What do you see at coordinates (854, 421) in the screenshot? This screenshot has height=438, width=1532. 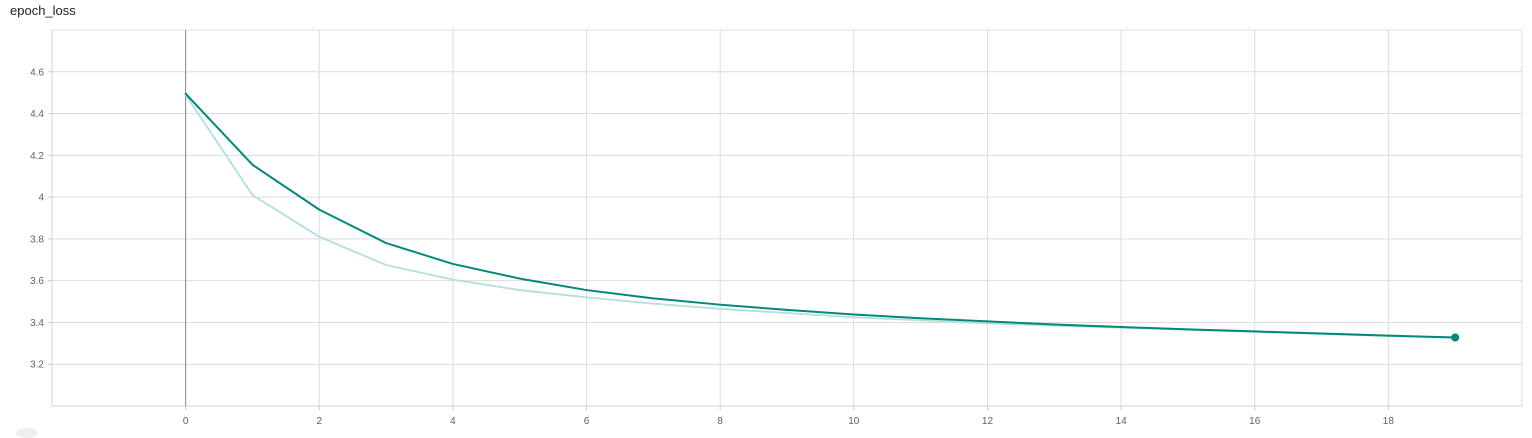 I see `x-tick-label: 10` at bounding box center [854, 421].